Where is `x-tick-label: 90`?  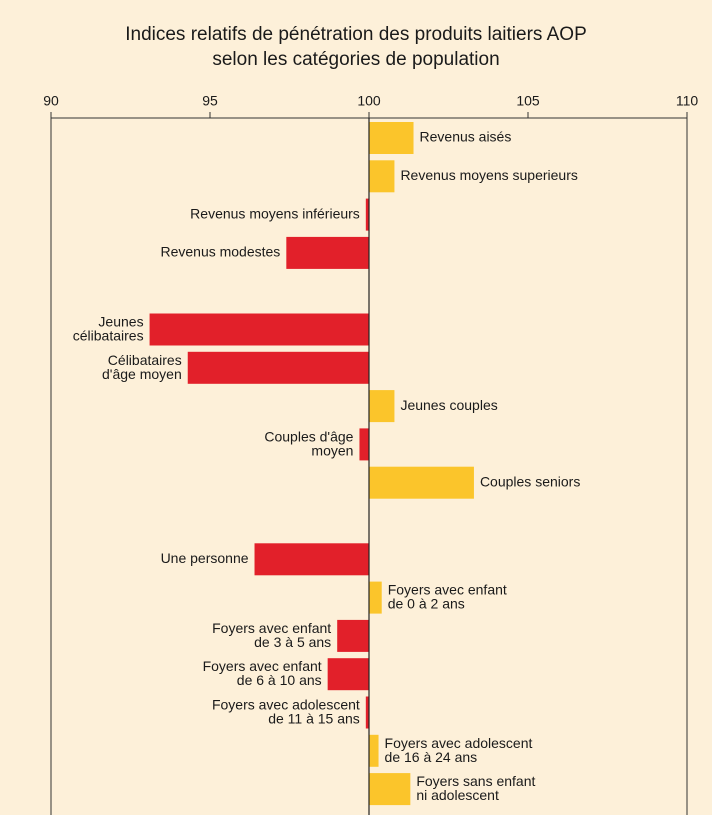 x-tick-label: 90 is located at coordinates (51, 101).